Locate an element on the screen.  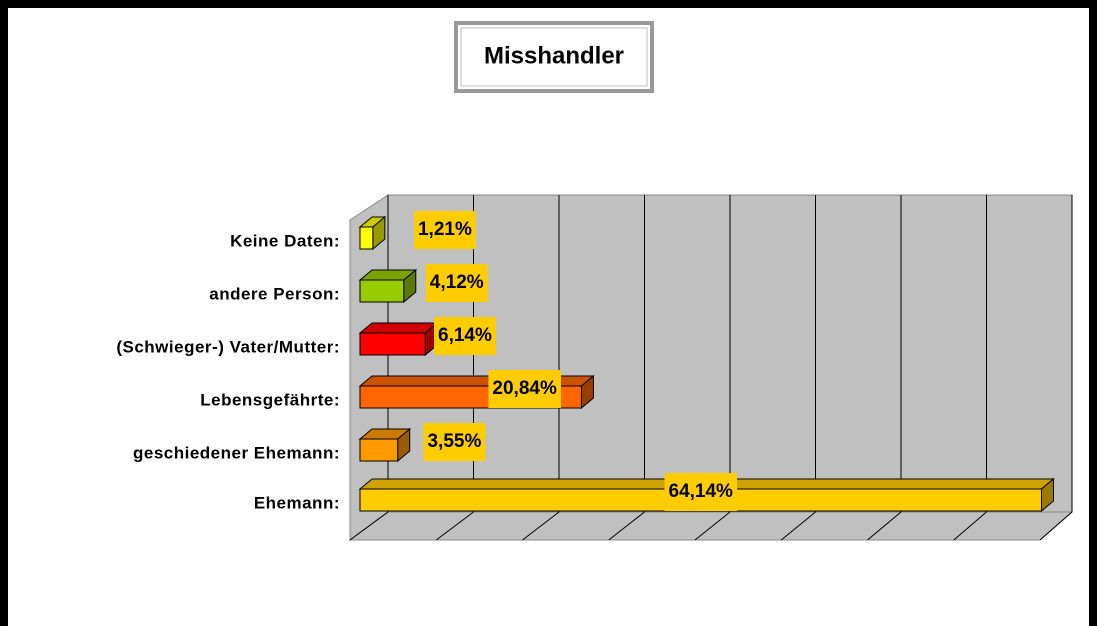
value-label: 4,12% is located at coordinates (457, 282).